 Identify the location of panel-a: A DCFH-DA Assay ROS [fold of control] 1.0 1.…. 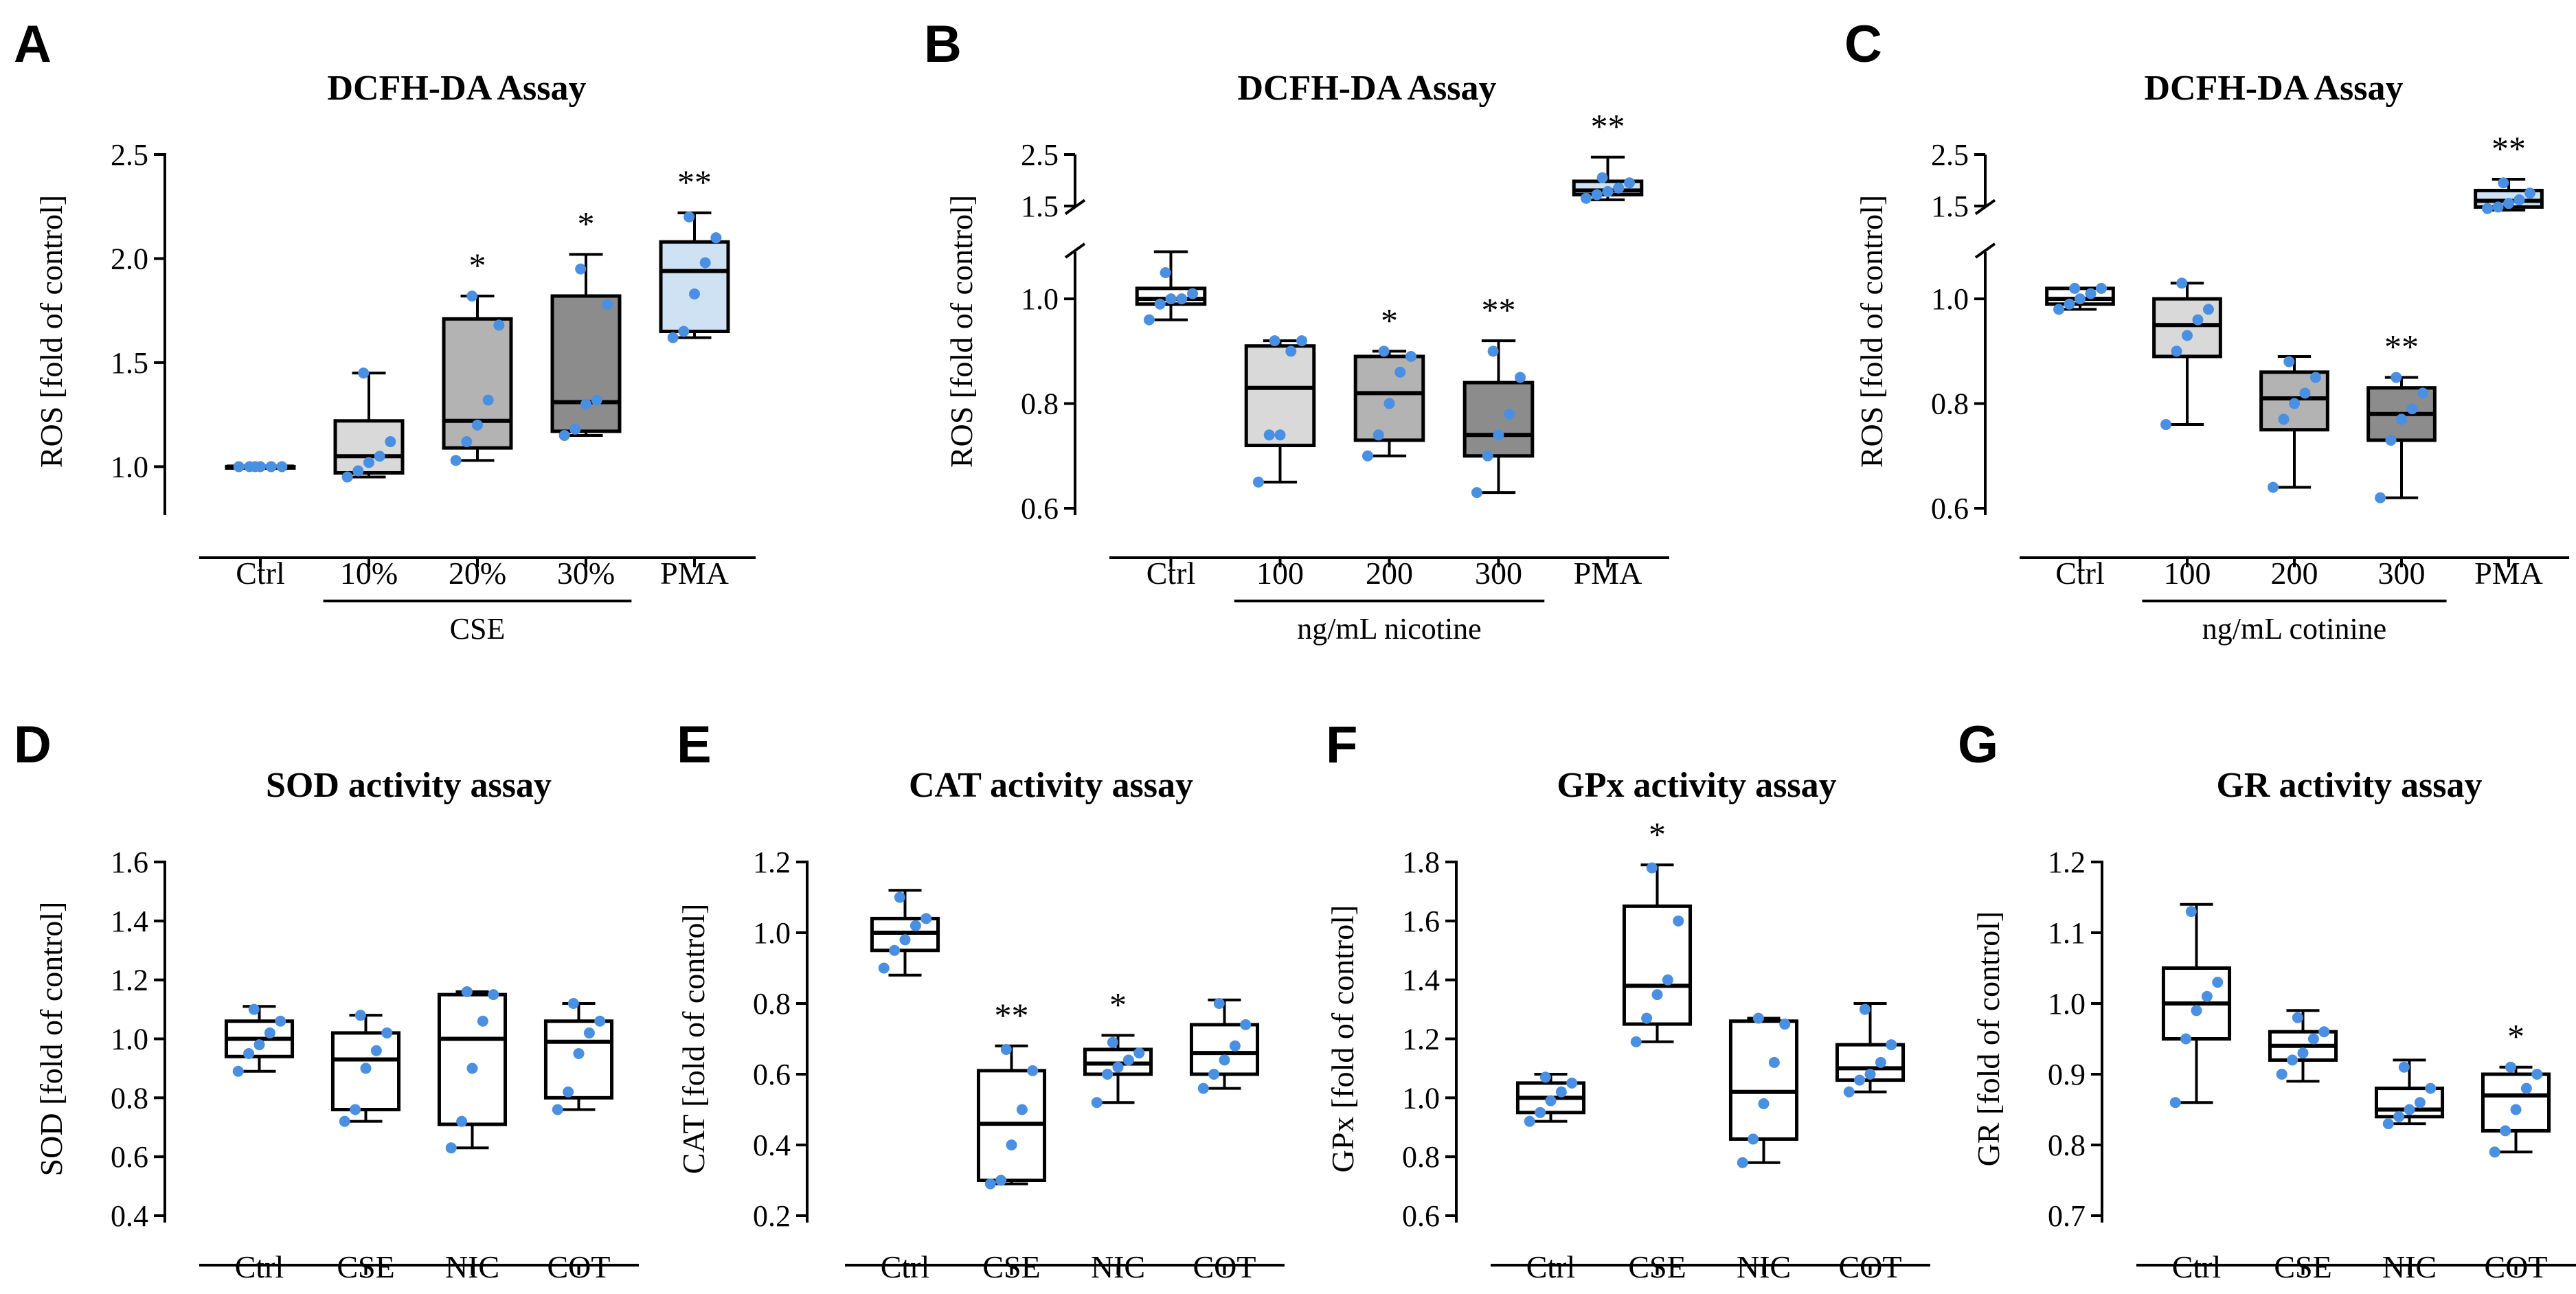
(385, 330).